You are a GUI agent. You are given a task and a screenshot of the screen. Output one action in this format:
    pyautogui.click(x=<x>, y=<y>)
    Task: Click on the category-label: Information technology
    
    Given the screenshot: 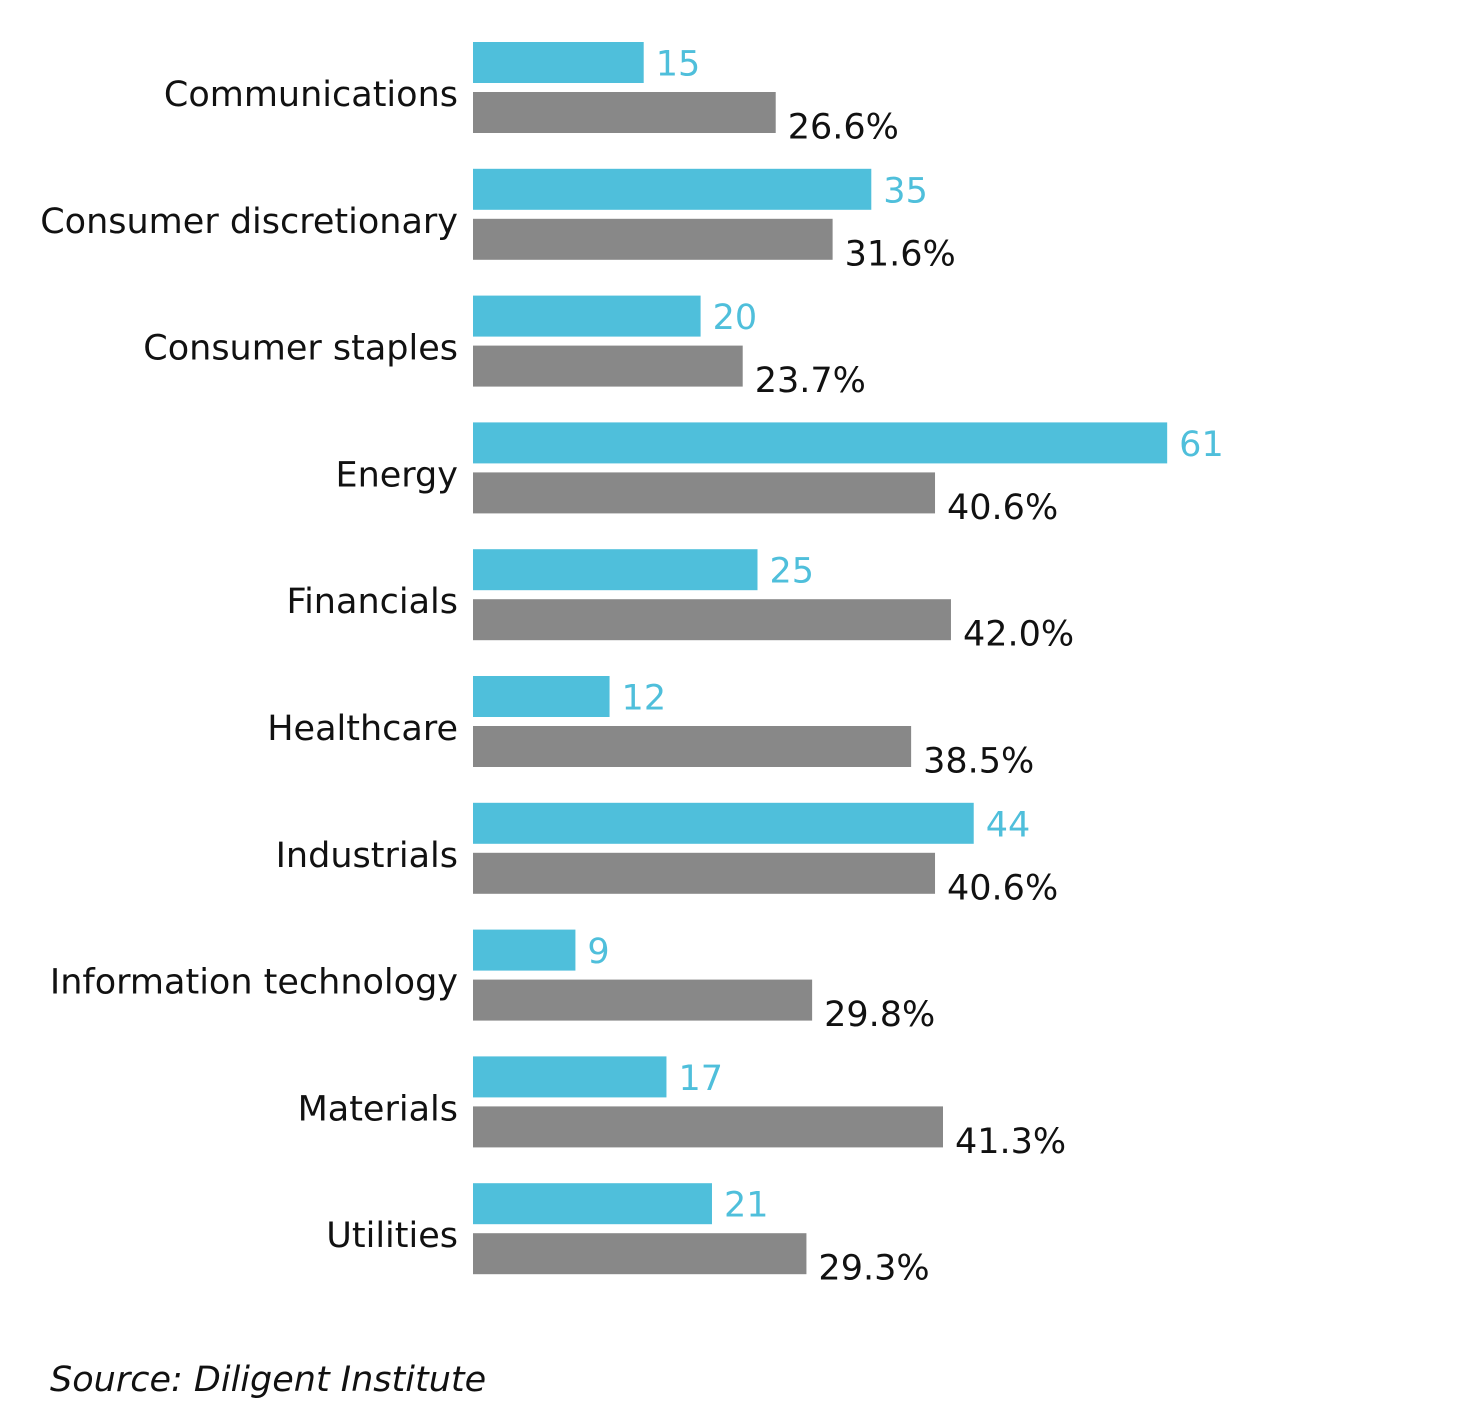 What is the action you would take?
    pyautogui.click(x=254, y=983)
    